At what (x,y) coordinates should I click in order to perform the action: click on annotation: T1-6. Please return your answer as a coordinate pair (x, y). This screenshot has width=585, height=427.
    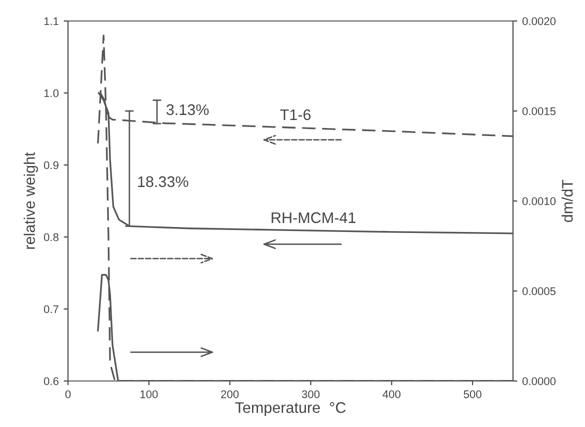
    Looking at the image, I should click on (295, 114).